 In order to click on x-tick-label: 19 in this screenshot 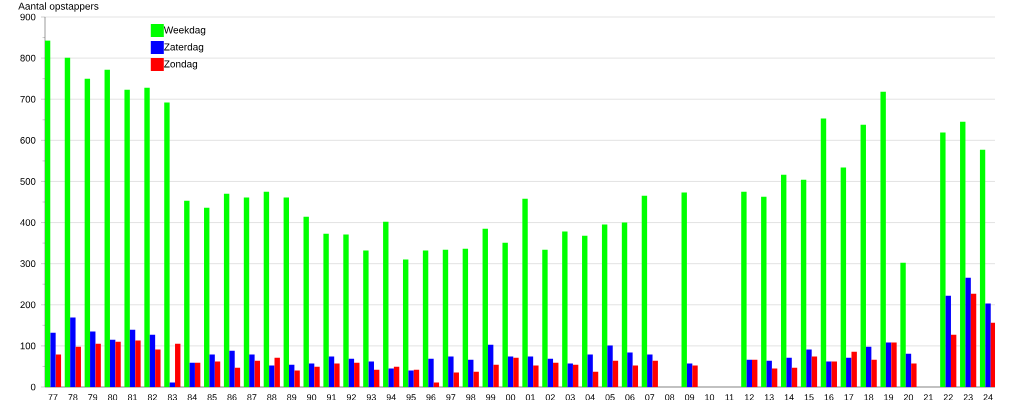, I will do `click(889, 397)`.